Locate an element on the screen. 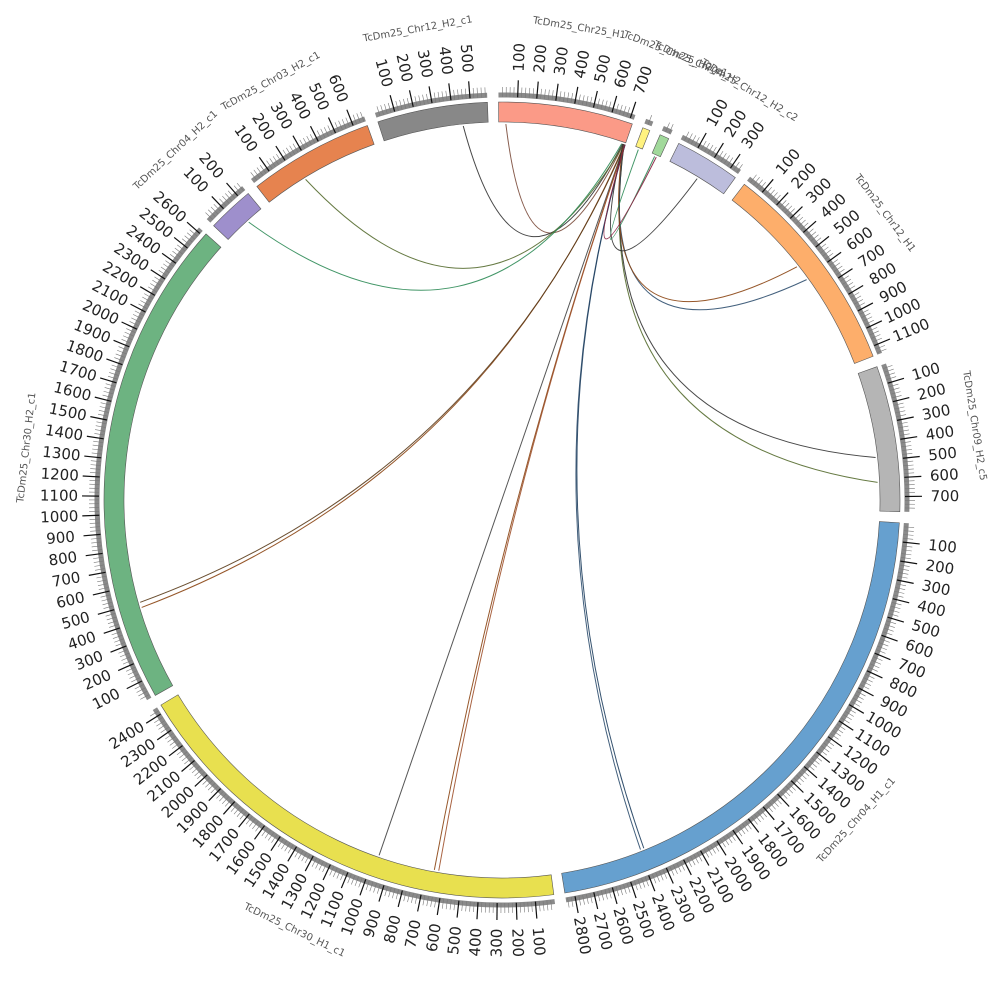 The image size is (1000, 1000). tick-label: 800 is located at coordinates (392, 929).